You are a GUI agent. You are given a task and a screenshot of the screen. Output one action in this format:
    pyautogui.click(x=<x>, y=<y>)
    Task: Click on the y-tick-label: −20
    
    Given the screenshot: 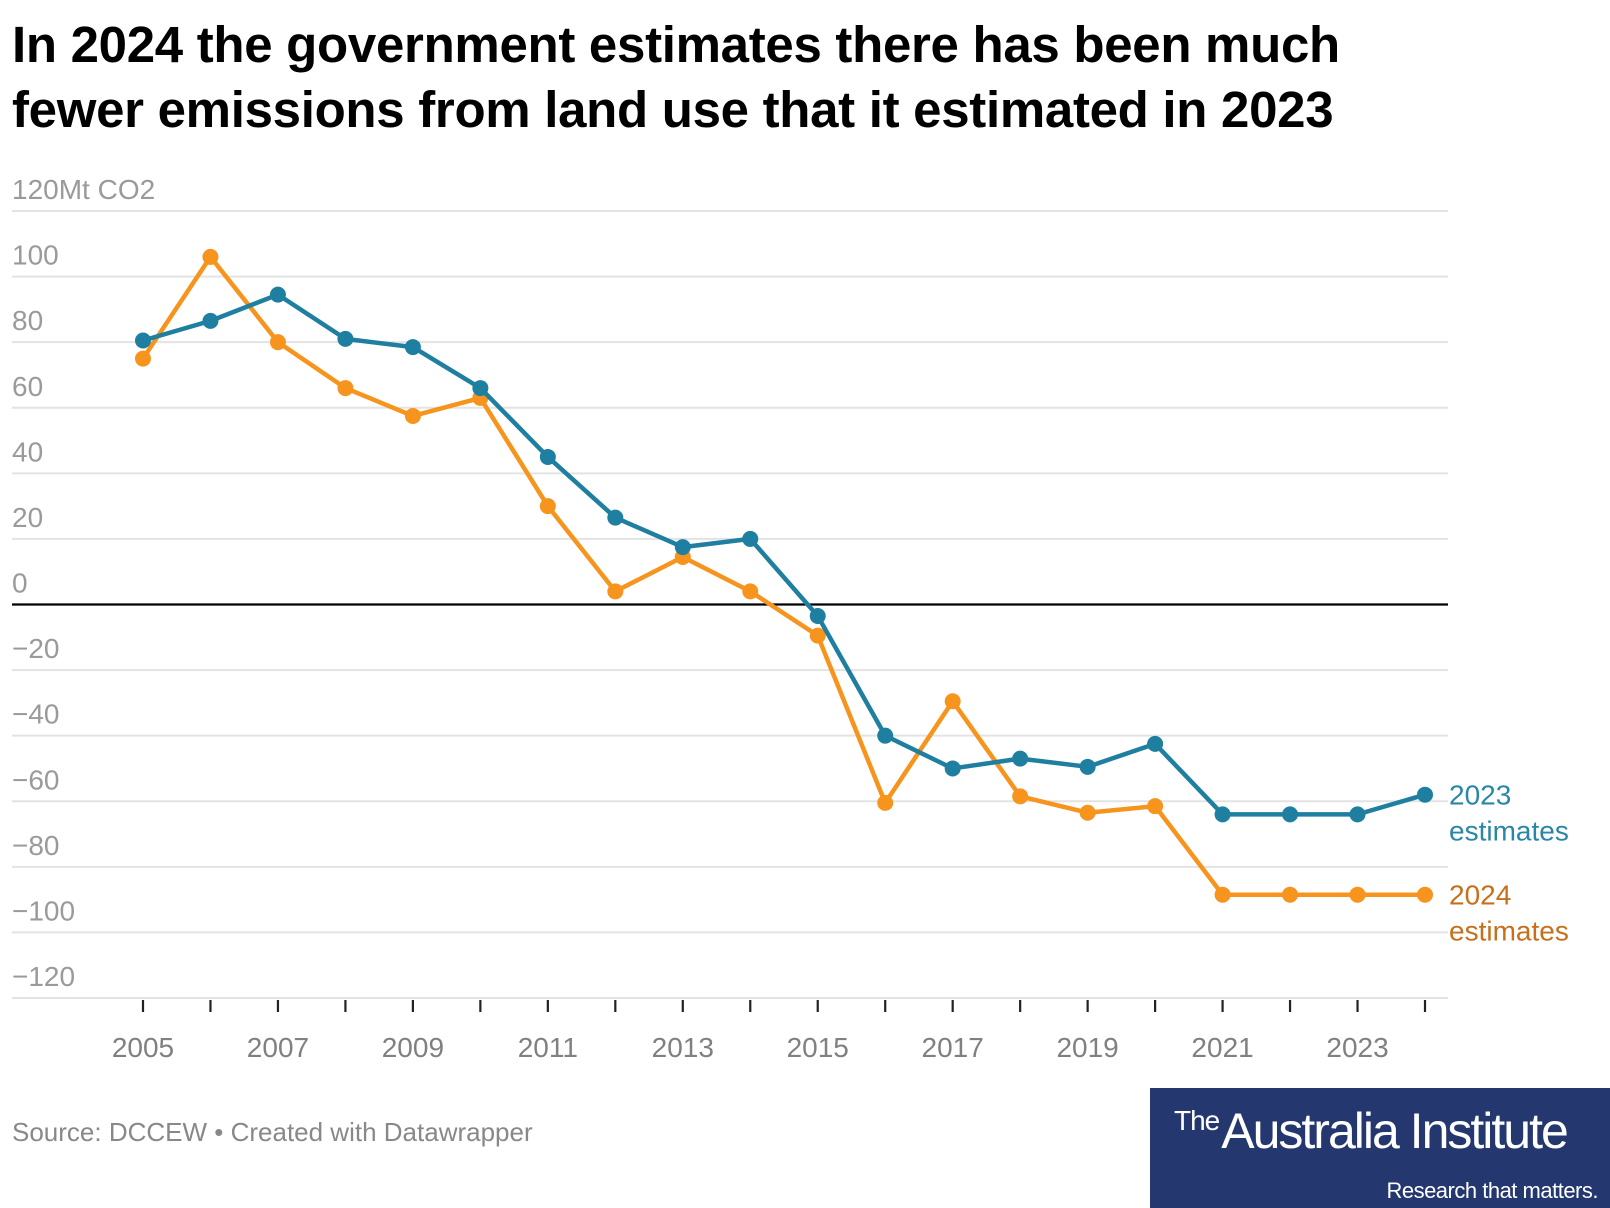 What is the action you would take?
    pyautogui.click(x=36, y=648)
    